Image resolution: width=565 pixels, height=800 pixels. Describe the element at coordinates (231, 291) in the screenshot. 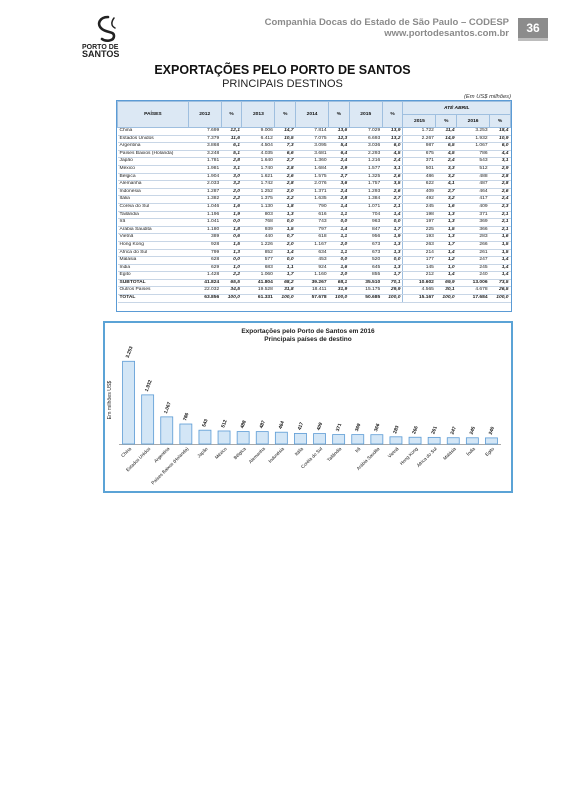

I see `percent-cell: 34,5` at that location.